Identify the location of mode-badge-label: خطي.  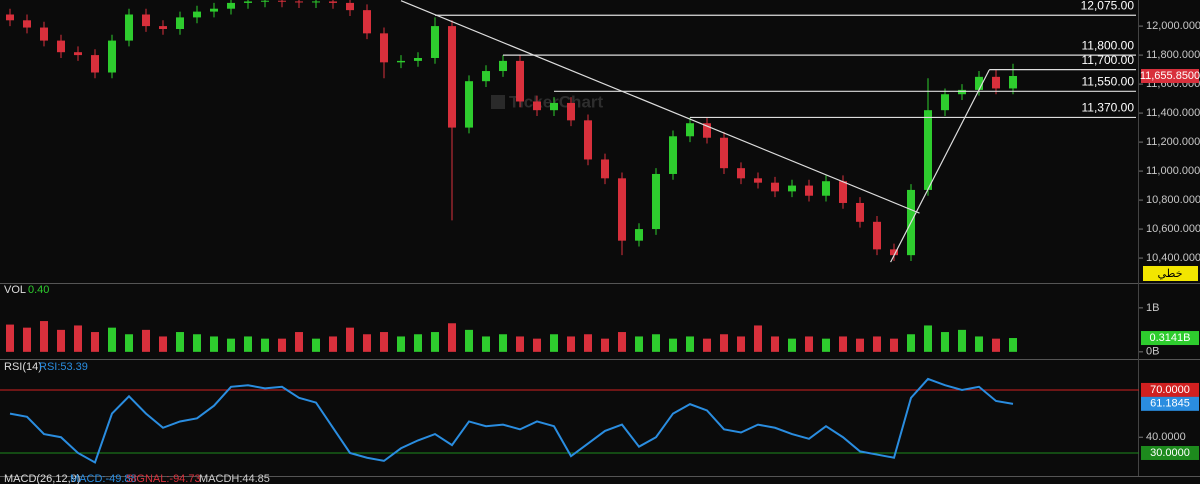
(1170, 274).